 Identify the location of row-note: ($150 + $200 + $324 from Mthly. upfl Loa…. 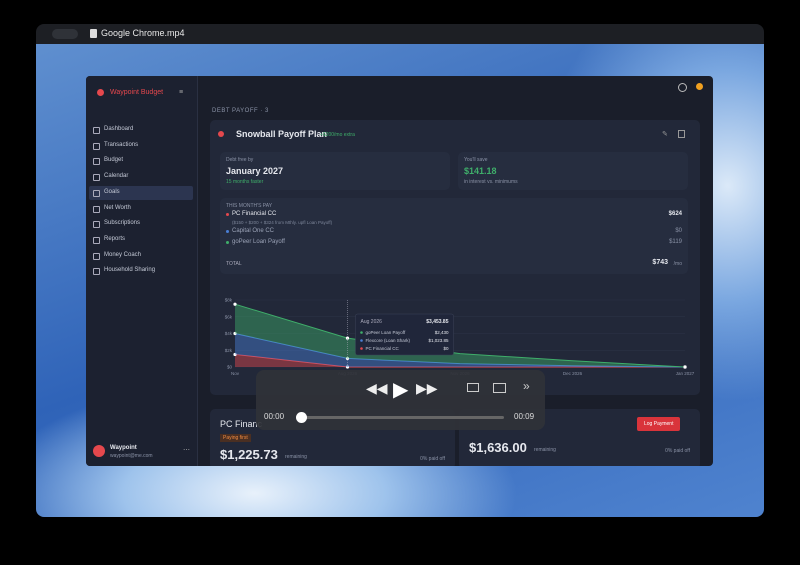
(282, 222).